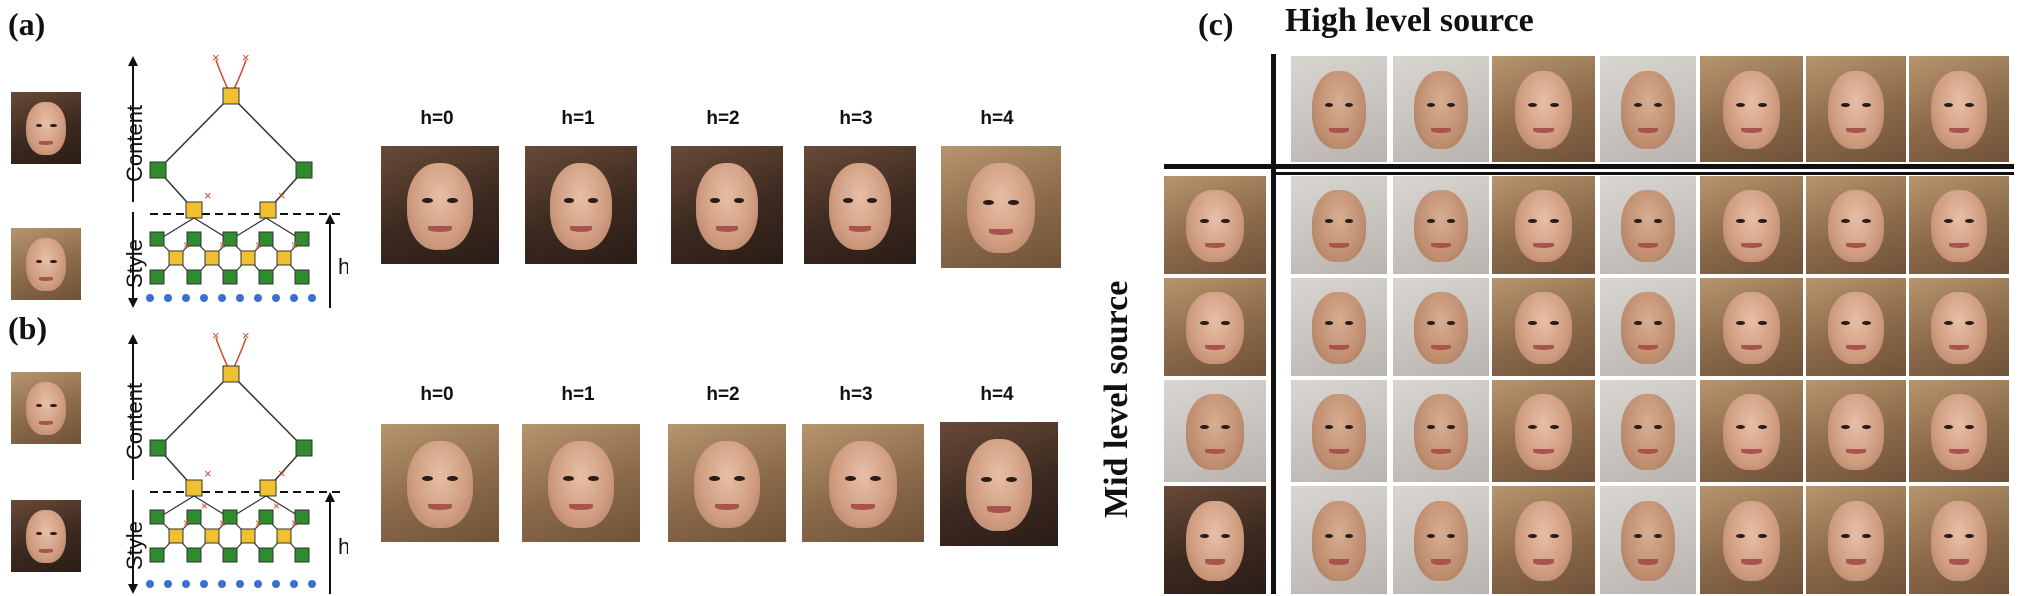 The image size is (2022, 596). I want to click on style-axis-label-b: Style, so click(134, 545).